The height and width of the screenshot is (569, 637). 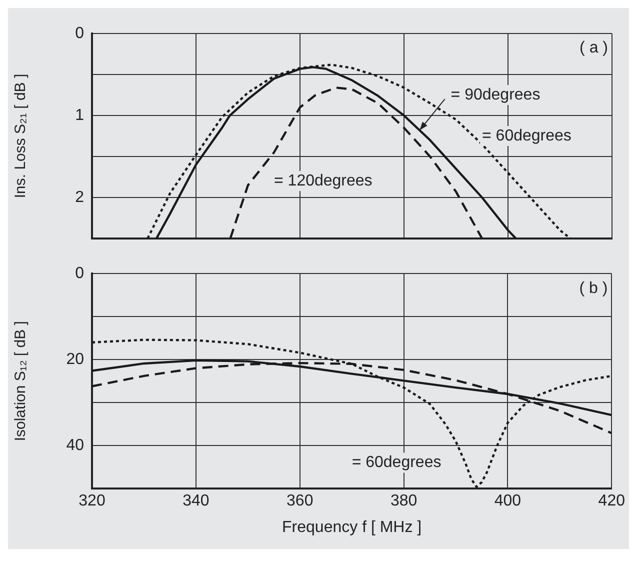 What do you see at coordinates (404, 501) in the screenshot?
I see `x-tick-label: 380` at bounding box center [404, 501].